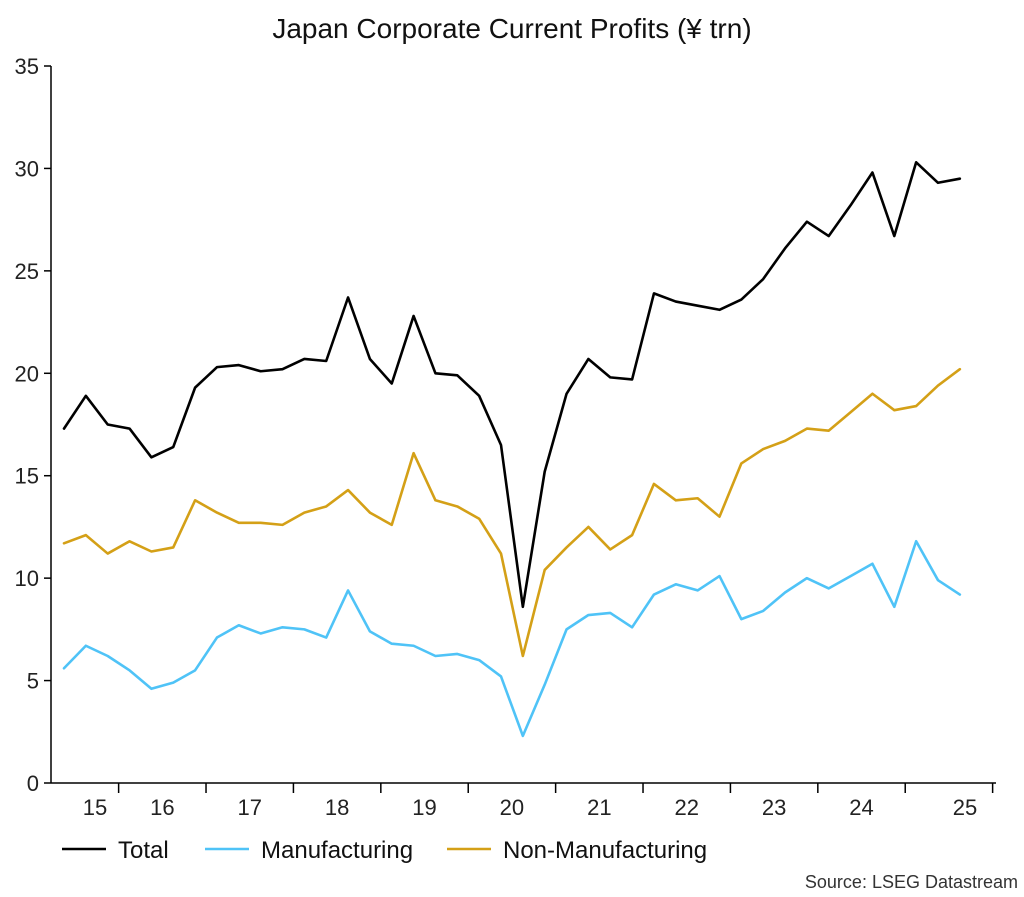 This screenshot has height=897, width=1024. What do you see at coordinates (686, 807) in the screenshot?
I see `x-tick-label: 22` at bounding box center [686, 807].